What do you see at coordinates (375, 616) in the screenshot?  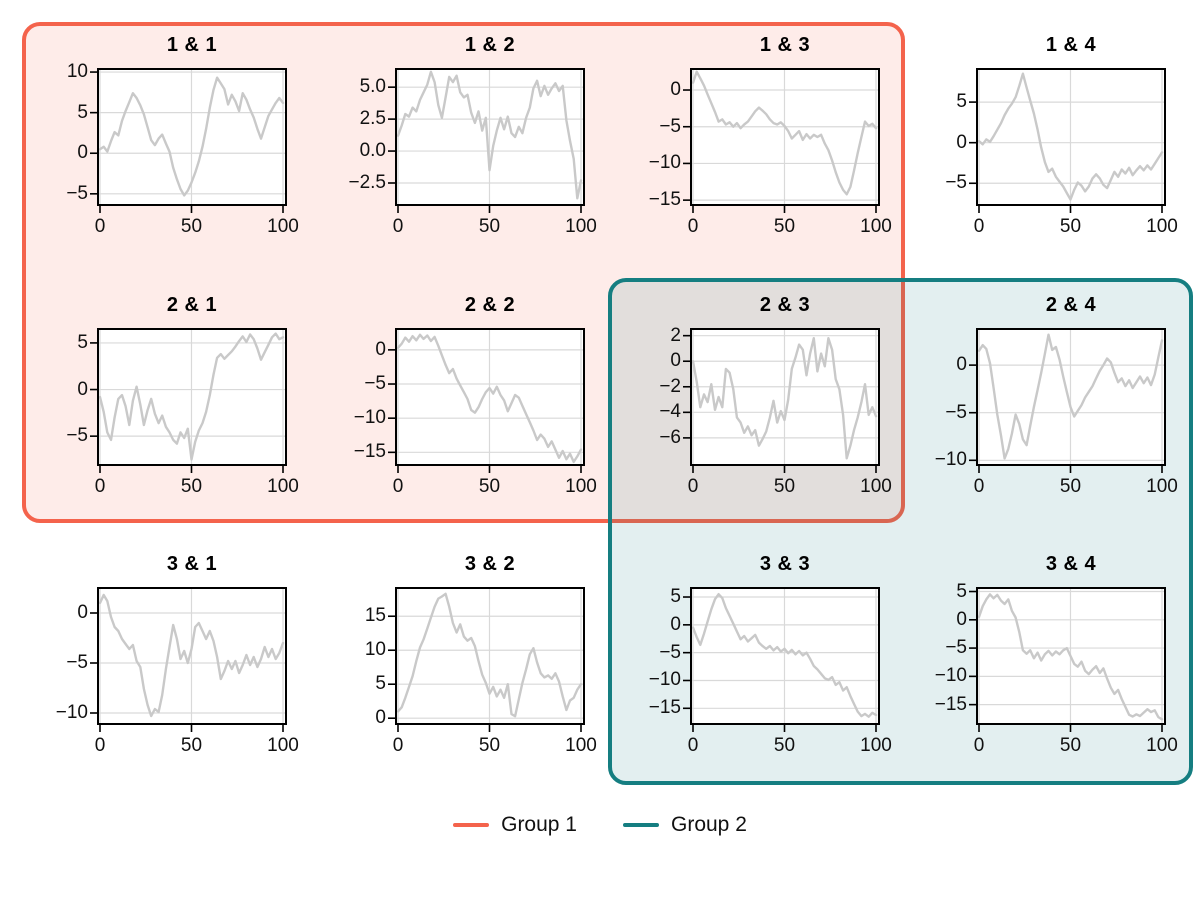 I see `y-tick-label: 15` at bounding box center [375, 616].